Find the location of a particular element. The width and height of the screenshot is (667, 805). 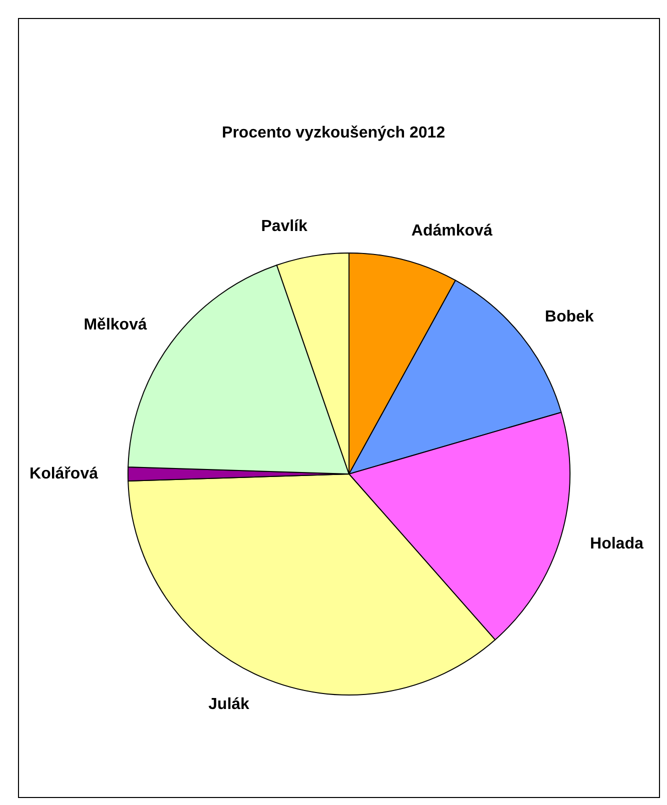

slice-label: Julák is located at coordinates (229, 704).